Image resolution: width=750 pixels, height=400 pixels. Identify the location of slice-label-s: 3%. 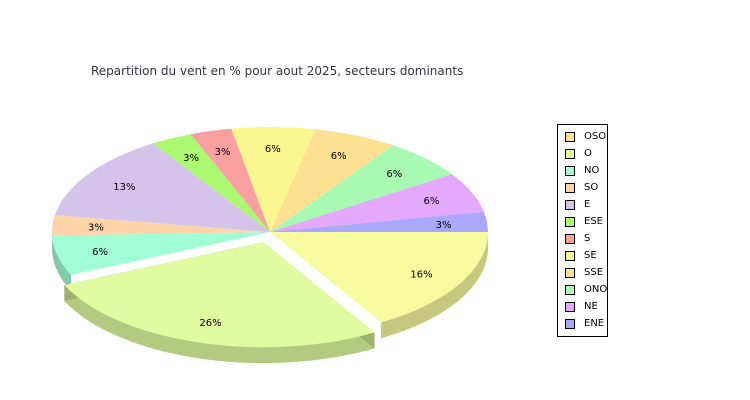
(223, 152).